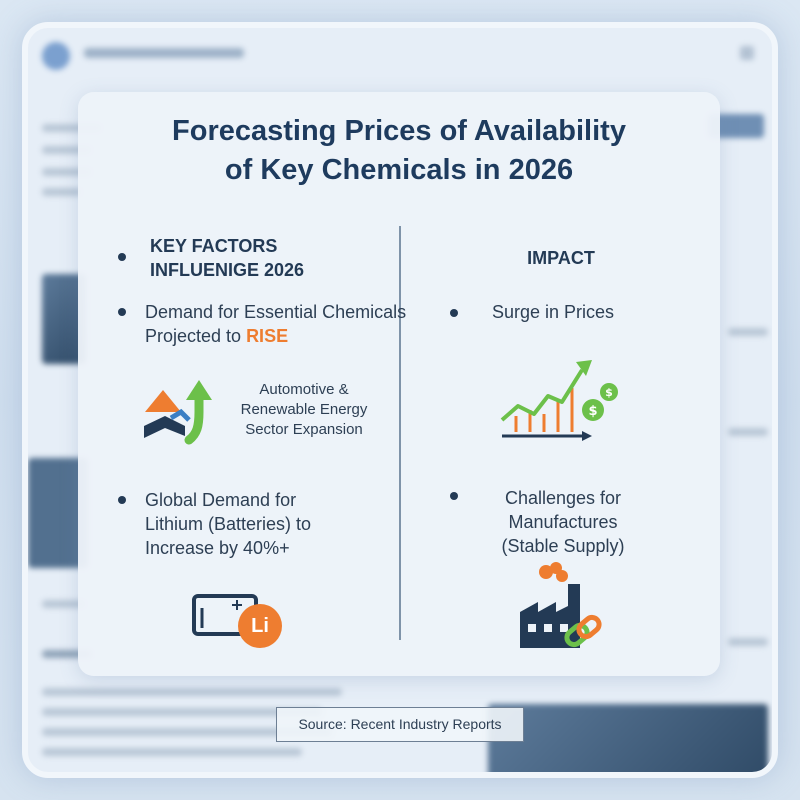 The width and height of the screenshot is (800, 800). Describe the element at coordinates (561, 258) in the screenshot. I see `impact-heading: IMPACT` at that location.